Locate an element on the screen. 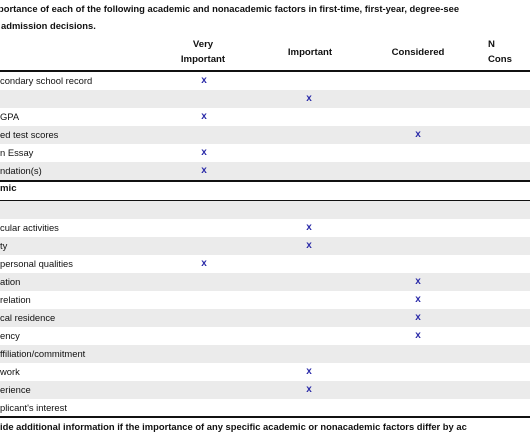  table-bottom-rule is located at coordinates (265, 417).